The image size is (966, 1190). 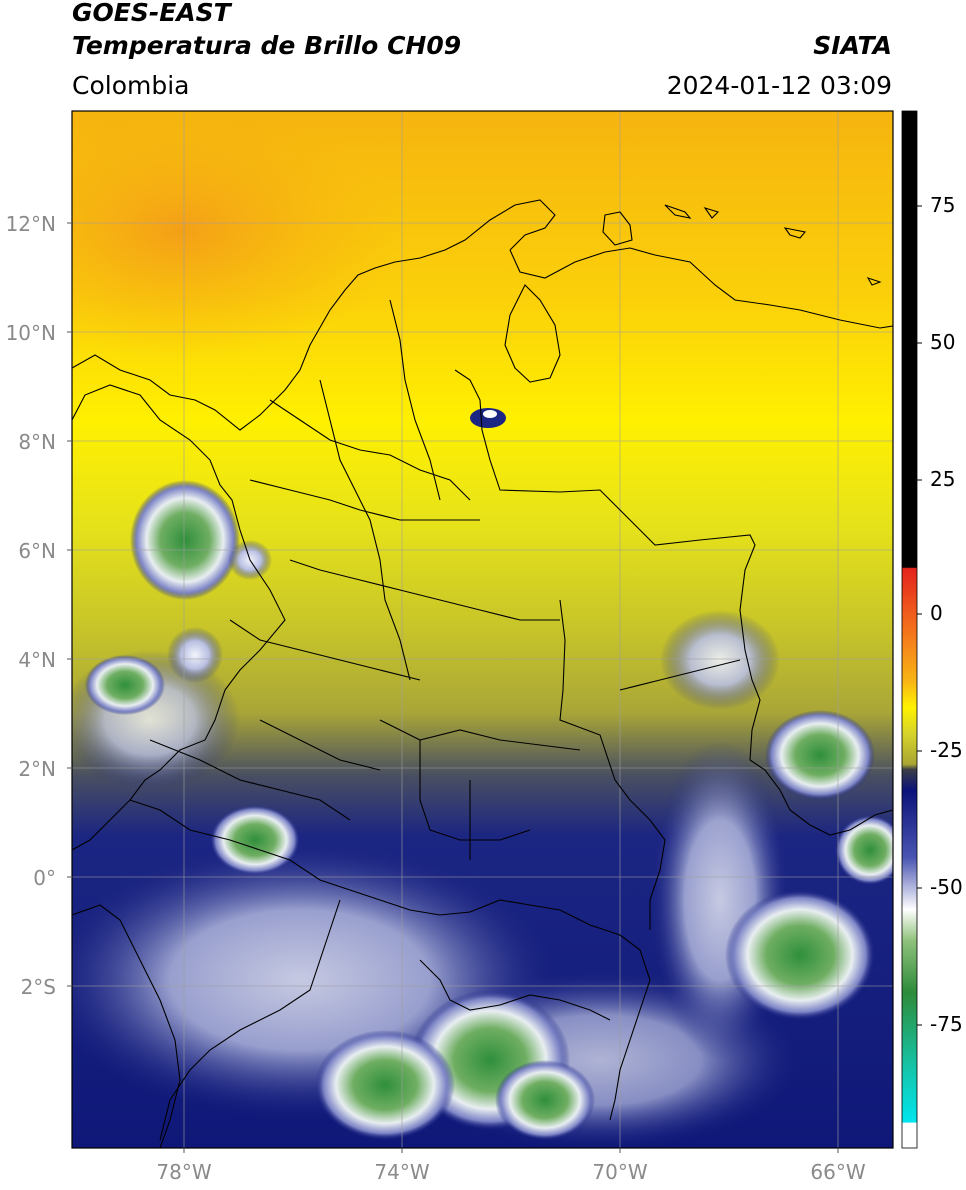 What do you see at coordinates (402, 1172) in the screenshot?
I see `lon-label-74w: 74°W` at bounding box center [402, 1172].